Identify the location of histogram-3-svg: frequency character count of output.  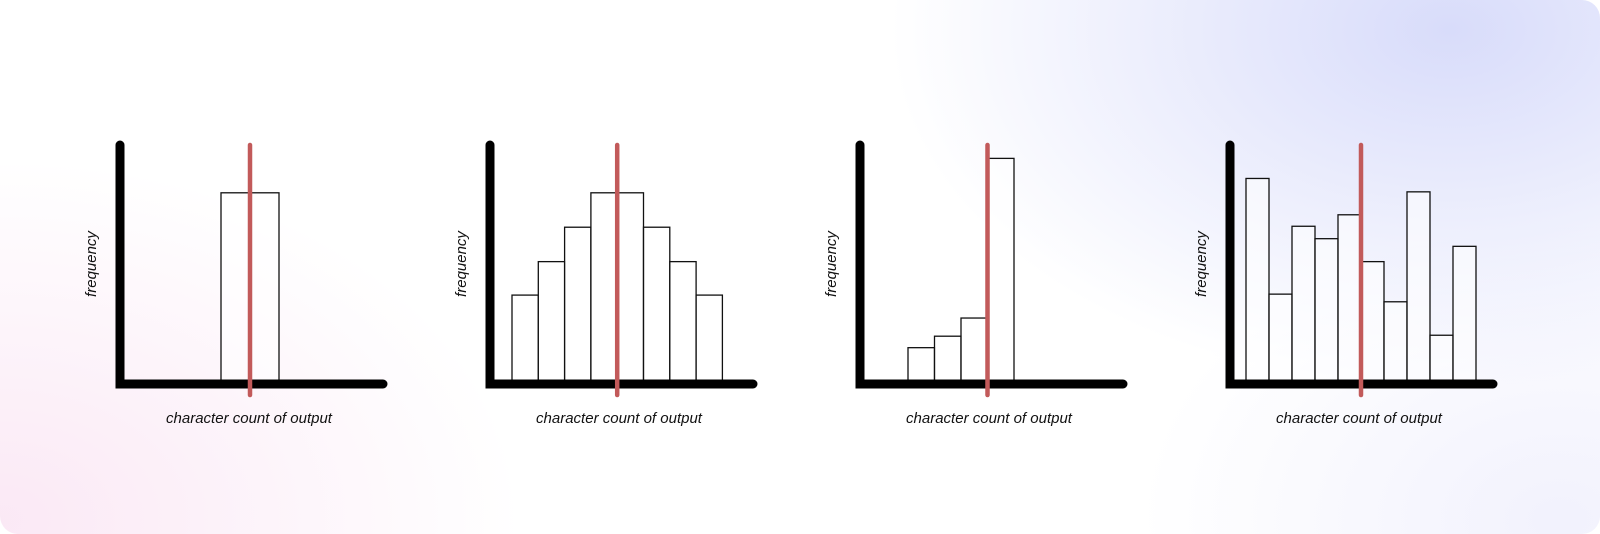
(975, 283).